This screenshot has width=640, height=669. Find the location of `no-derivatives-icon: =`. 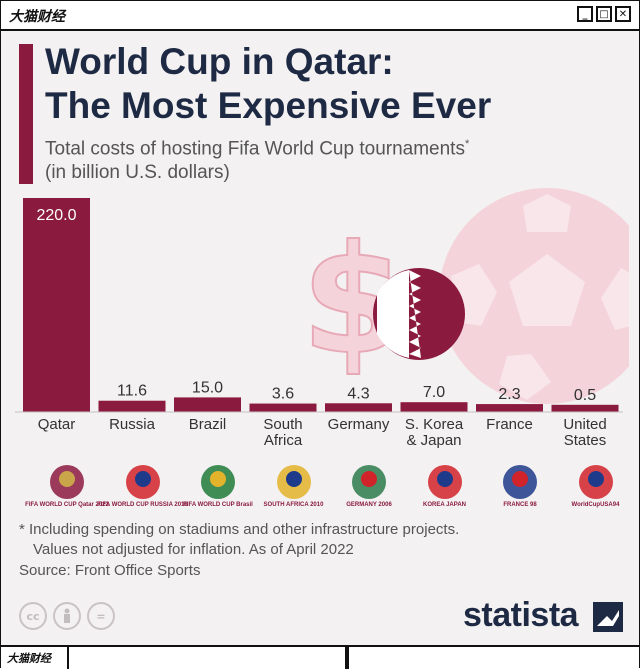

no-derivatives-icon: = is located at coordinates (101, 616).